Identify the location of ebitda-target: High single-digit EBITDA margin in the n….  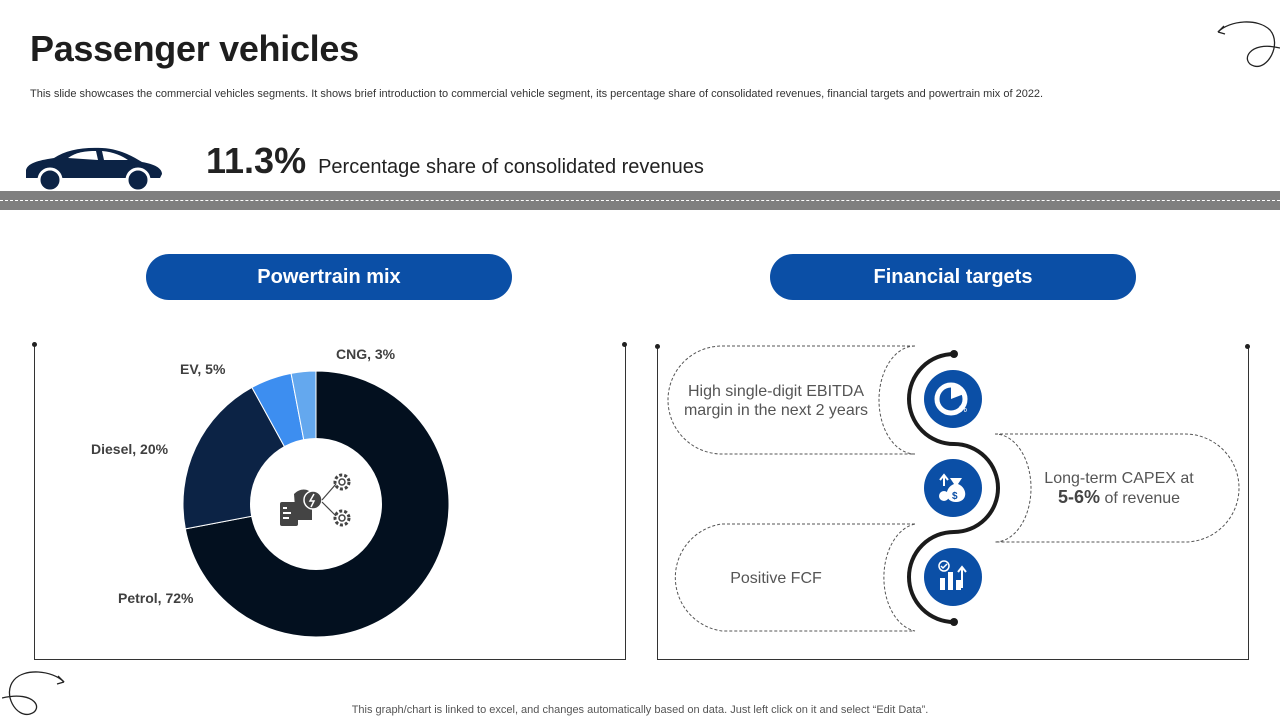
(776, 401).